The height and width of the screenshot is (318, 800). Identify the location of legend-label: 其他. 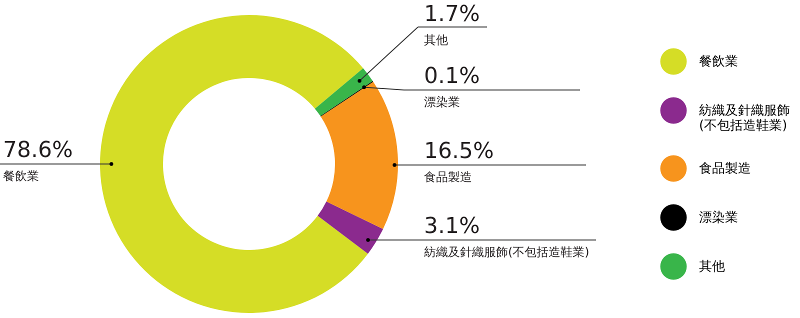
(712, 267).